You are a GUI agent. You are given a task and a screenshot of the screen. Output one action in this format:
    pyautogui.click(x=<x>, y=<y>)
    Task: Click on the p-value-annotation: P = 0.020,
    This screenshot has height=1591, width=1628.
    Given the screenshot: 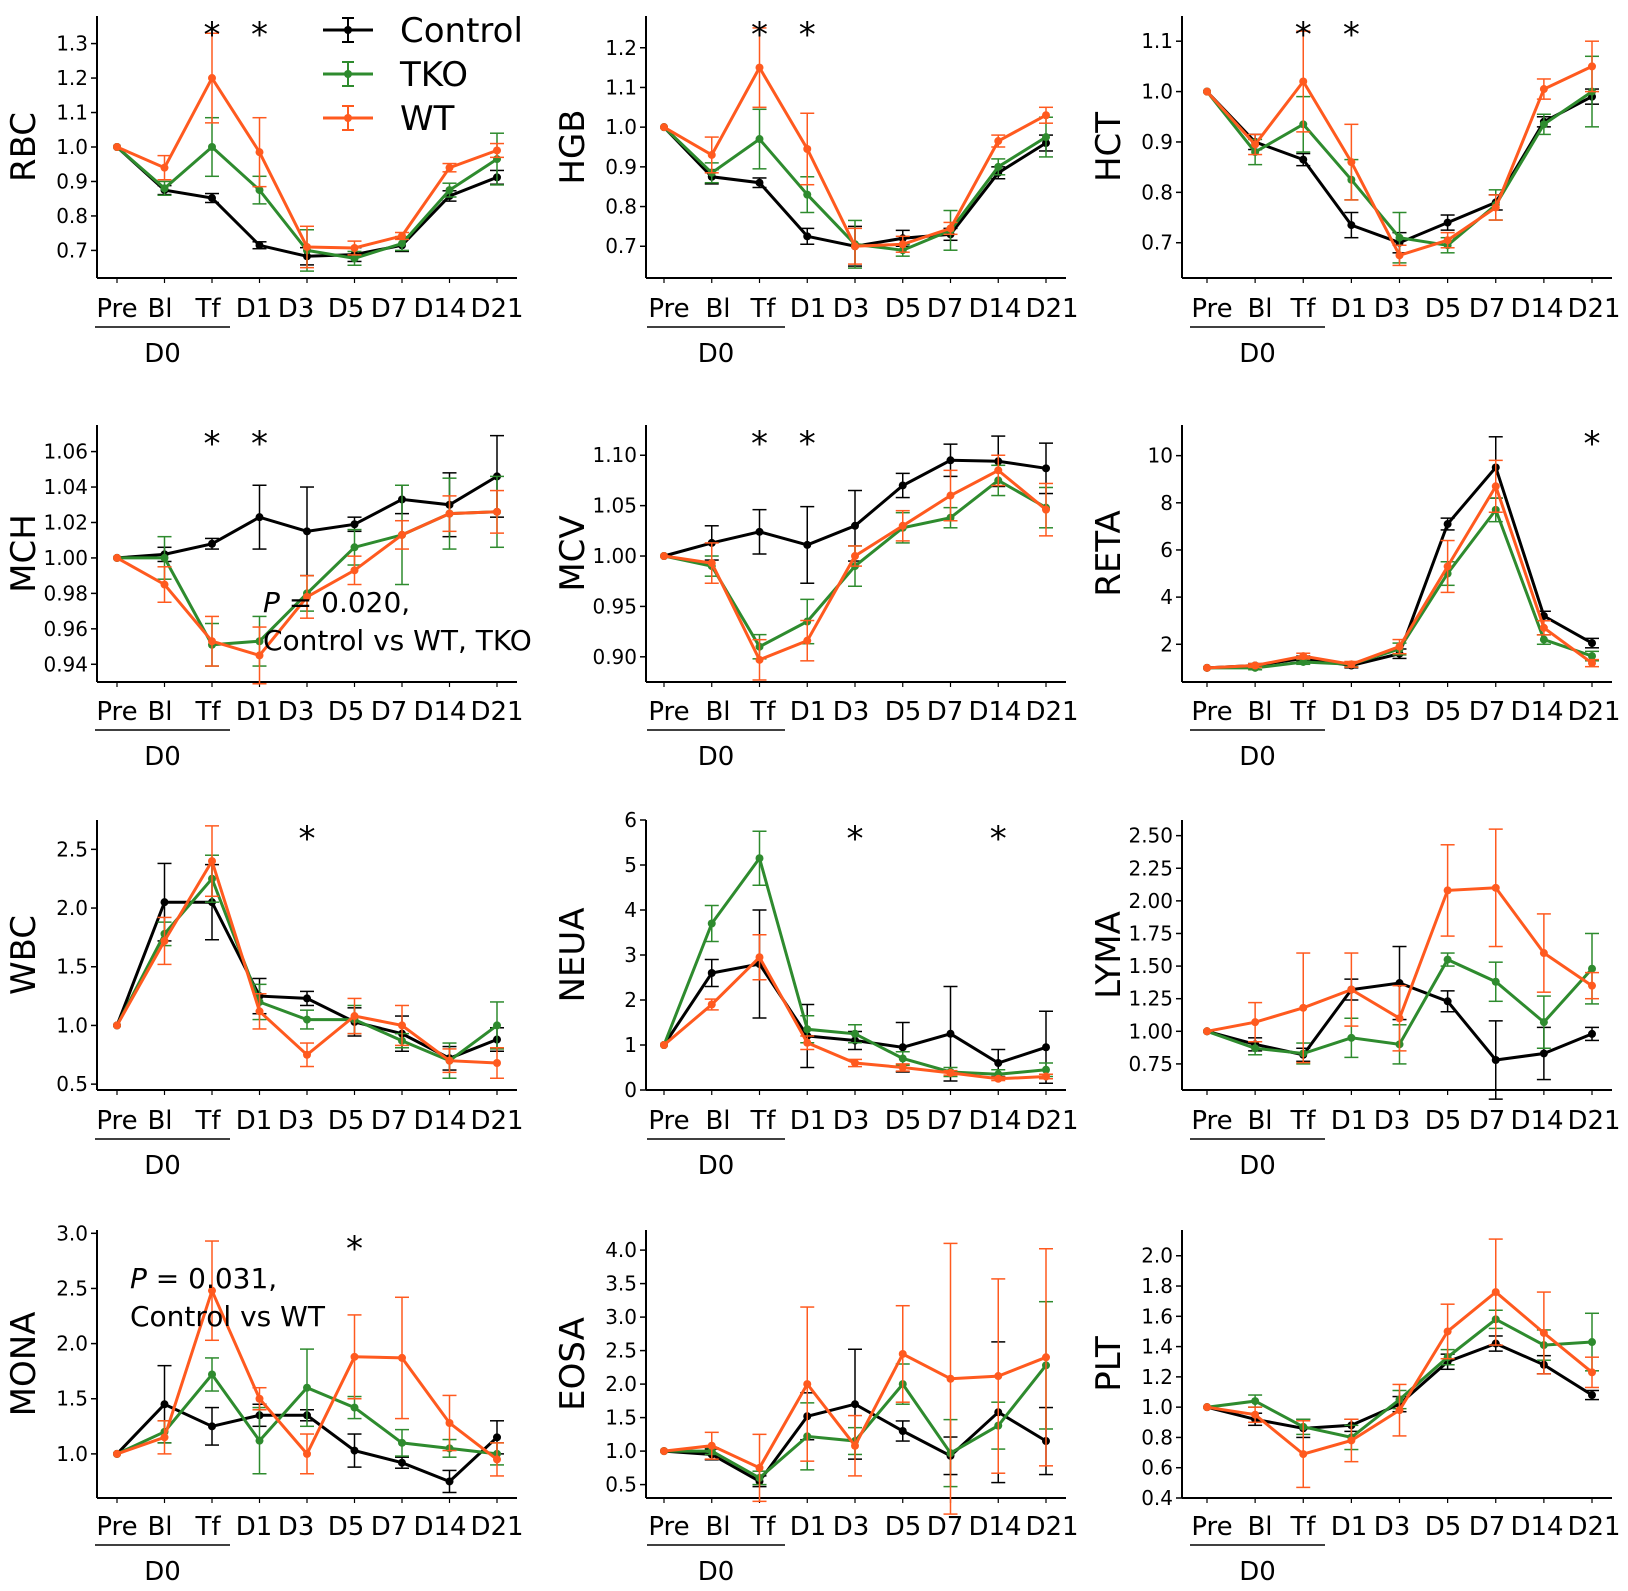 What is the action you would take?
    pyautogui.click(x=336, y=602)
    